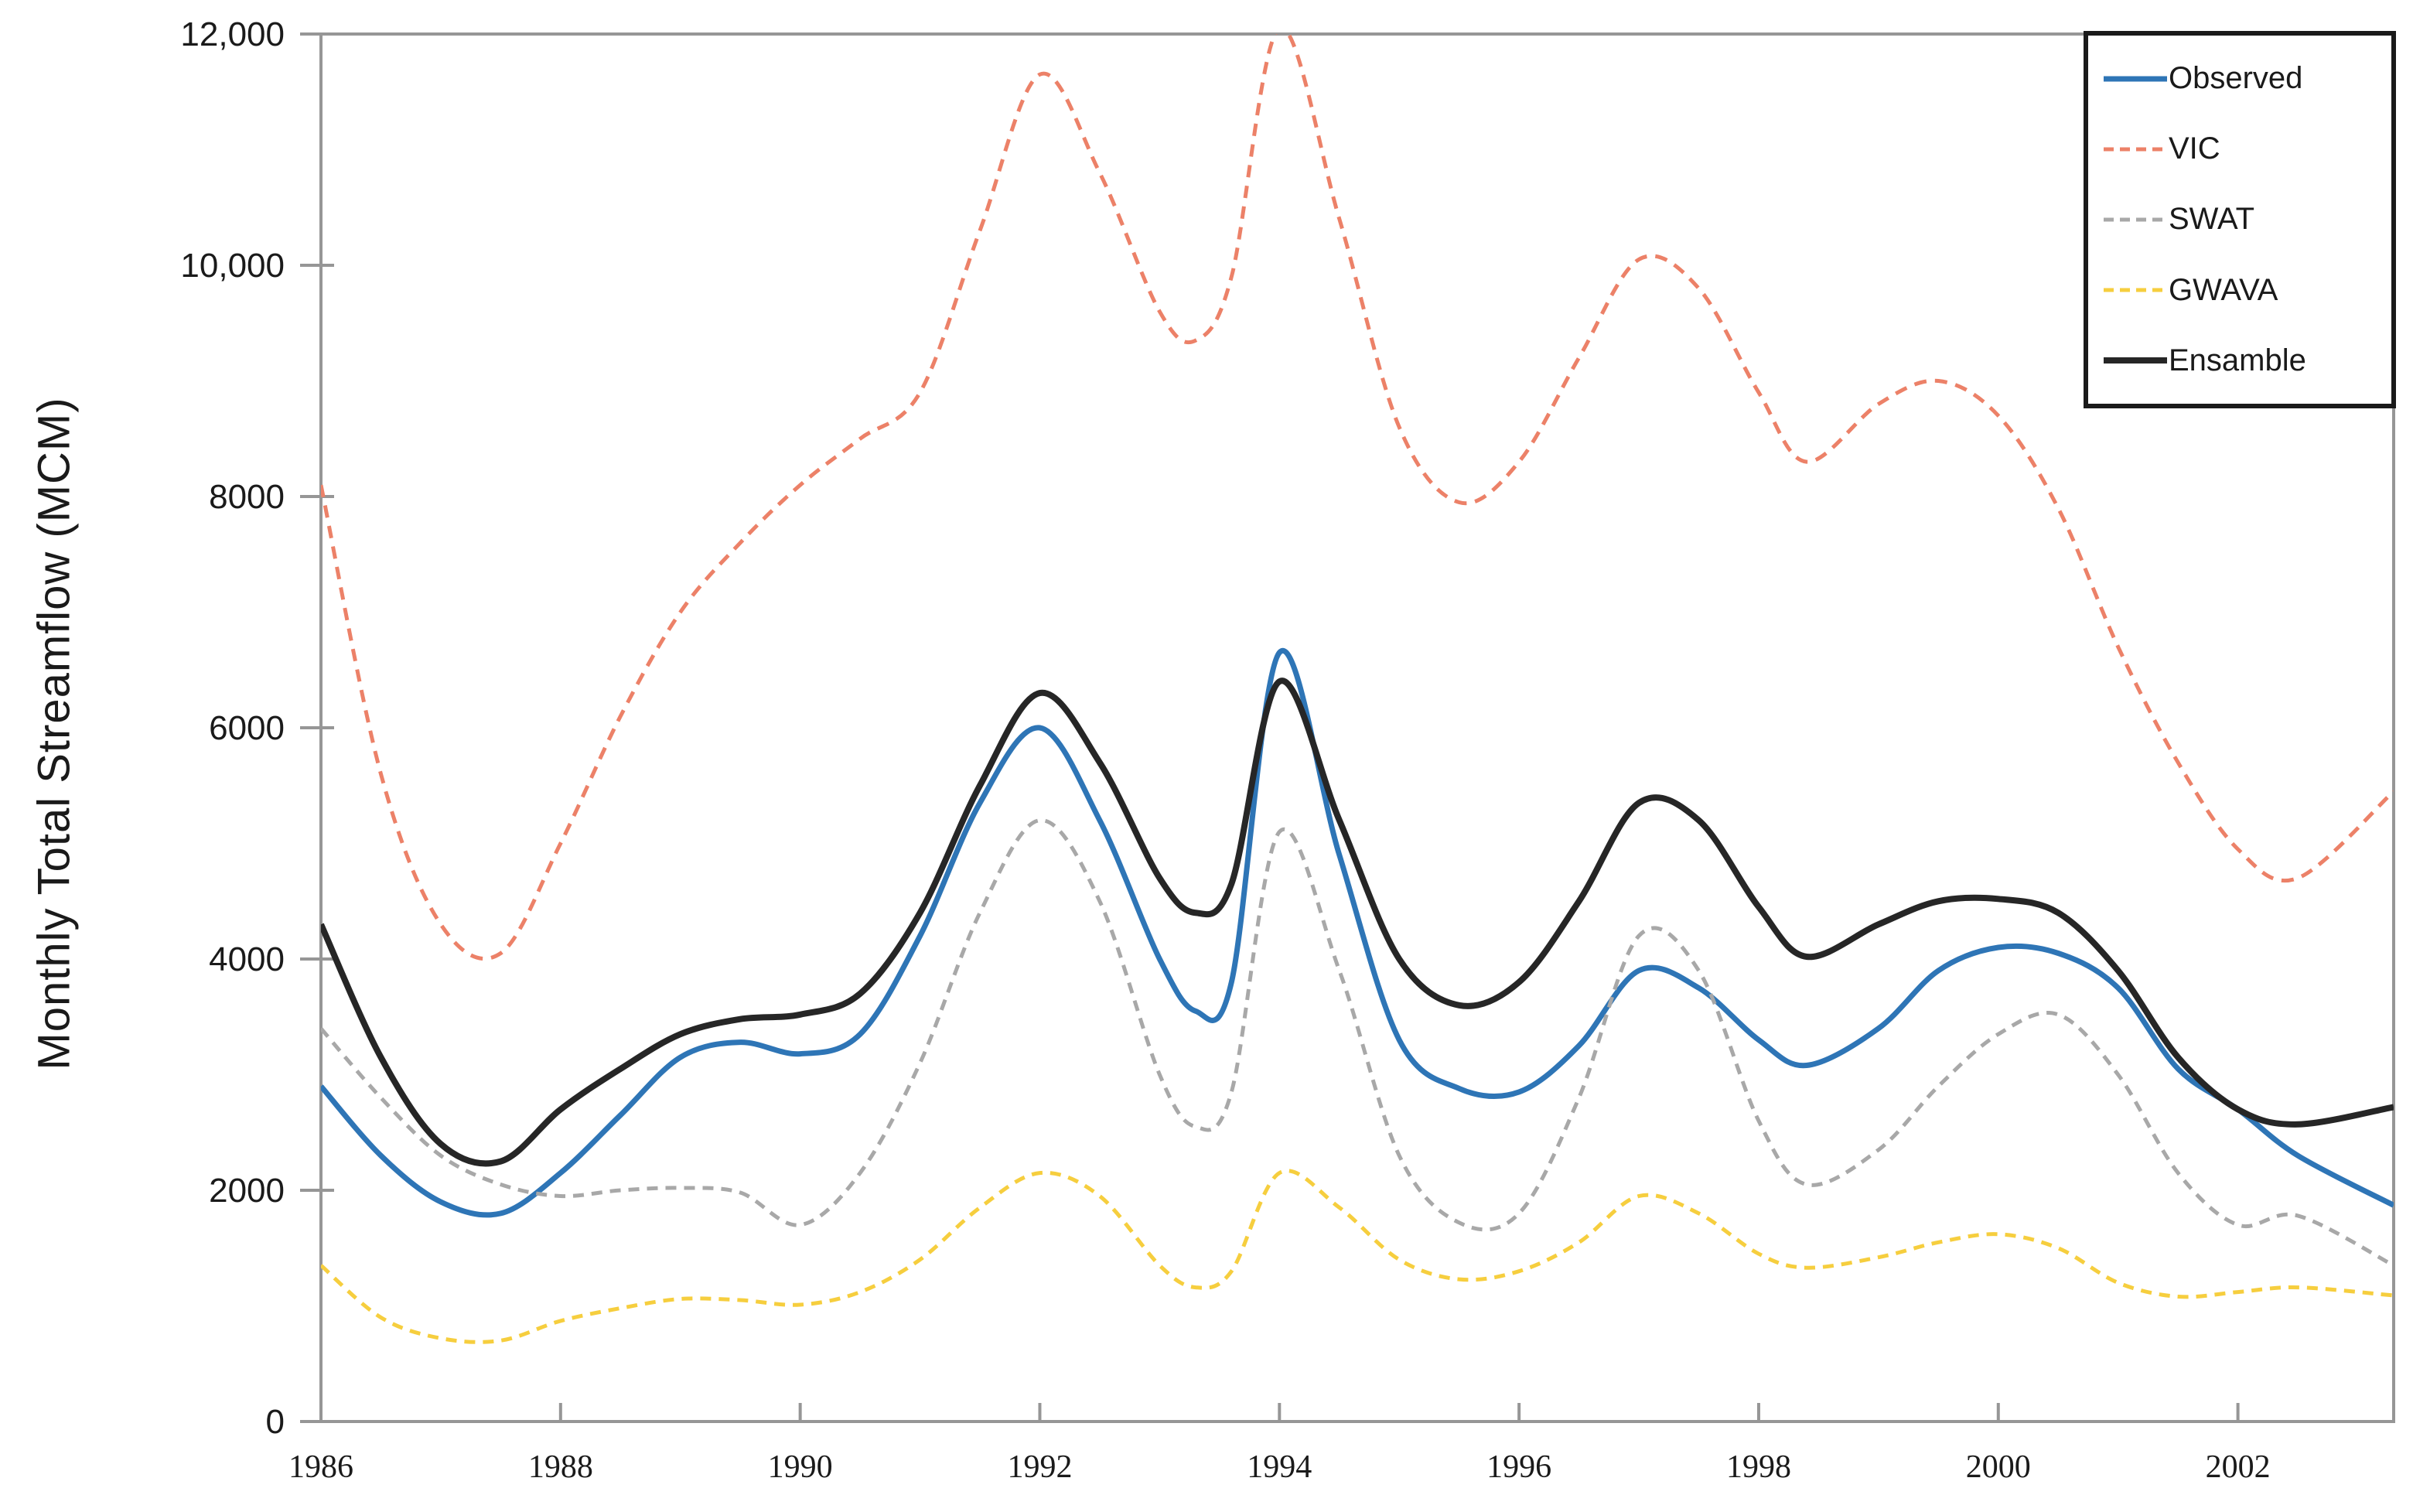 The image size is (2413, 1512). I want to click on x-tick-label: 1996, so click(1518, 1467).